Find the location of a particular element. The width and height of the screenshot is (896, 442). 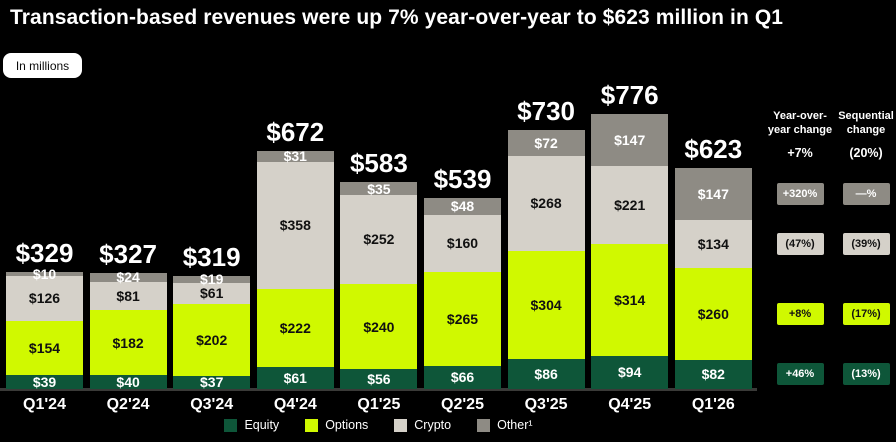

bar-segment-options: $265 is located at coordinates (462, 318).